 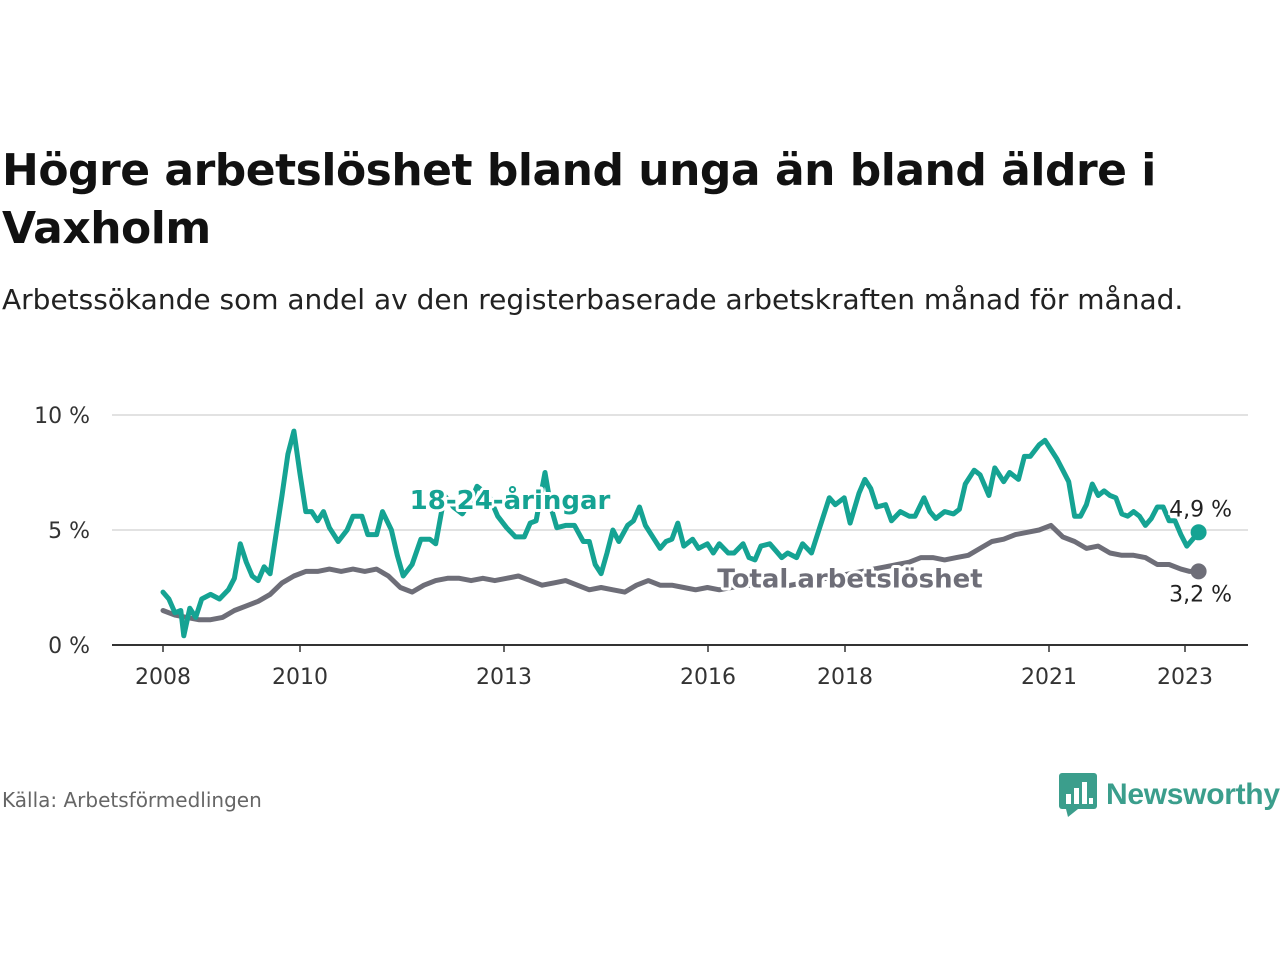 I want to click on x-tick-label: 2018, so click(x=845, y=677).